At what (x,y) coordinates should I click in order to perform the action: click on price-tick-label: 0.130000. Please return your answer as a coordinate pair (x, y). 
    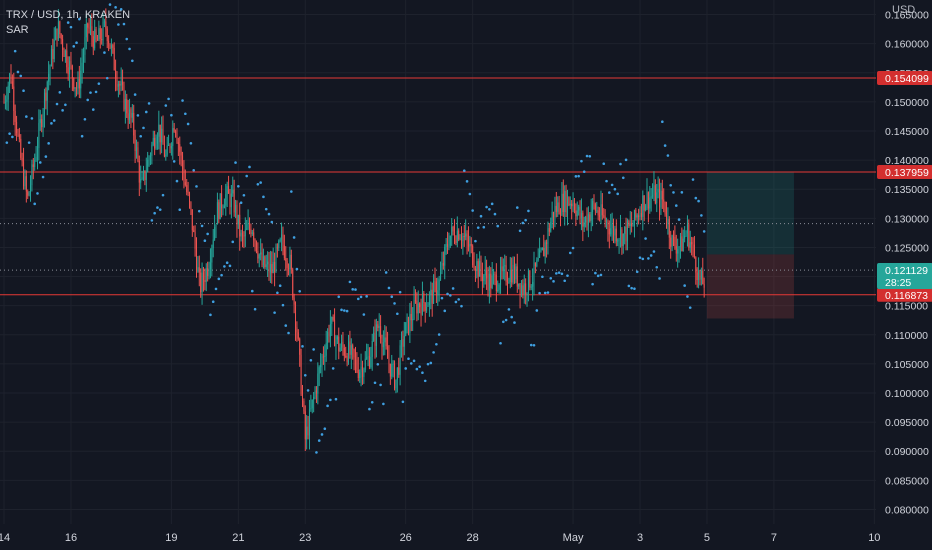
    Looking at the image, I should click on (907, 219).